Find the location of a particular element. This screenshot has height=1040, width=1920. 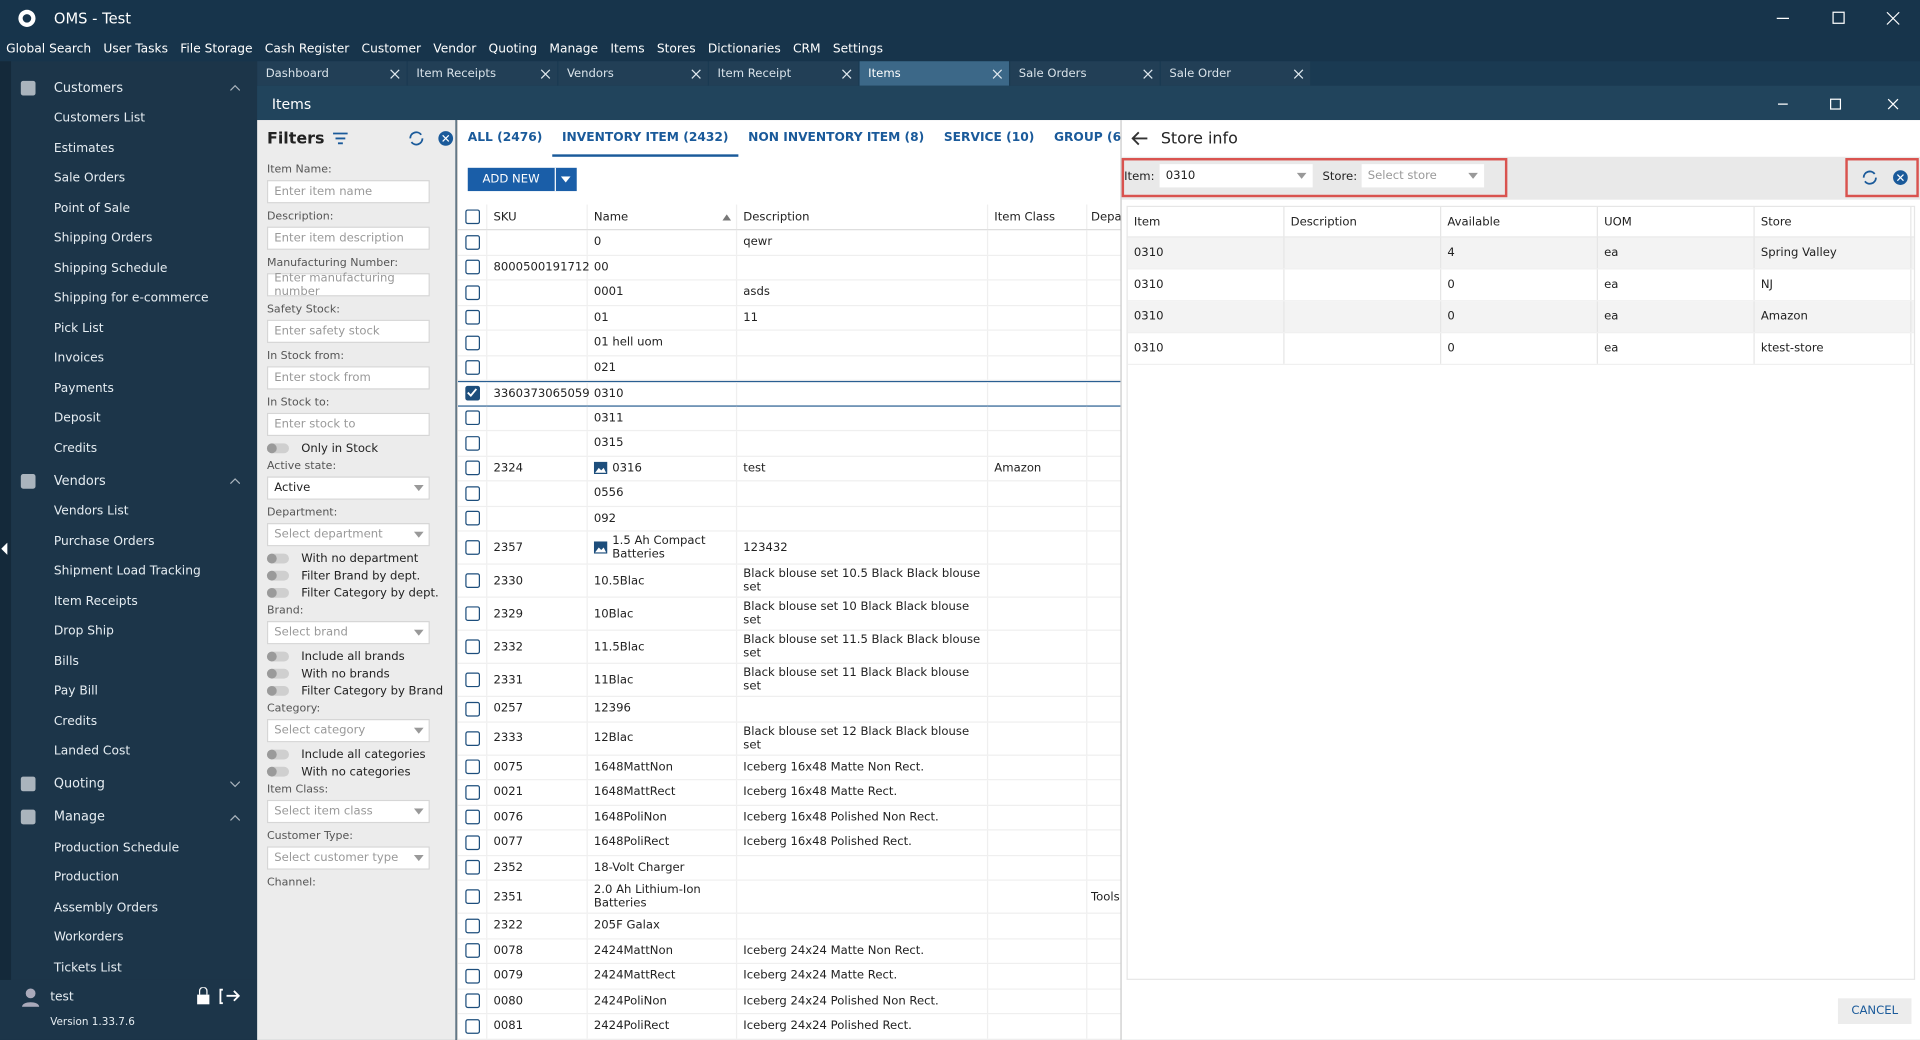

nav-item: Estimates is located at coordinates (84, 148).